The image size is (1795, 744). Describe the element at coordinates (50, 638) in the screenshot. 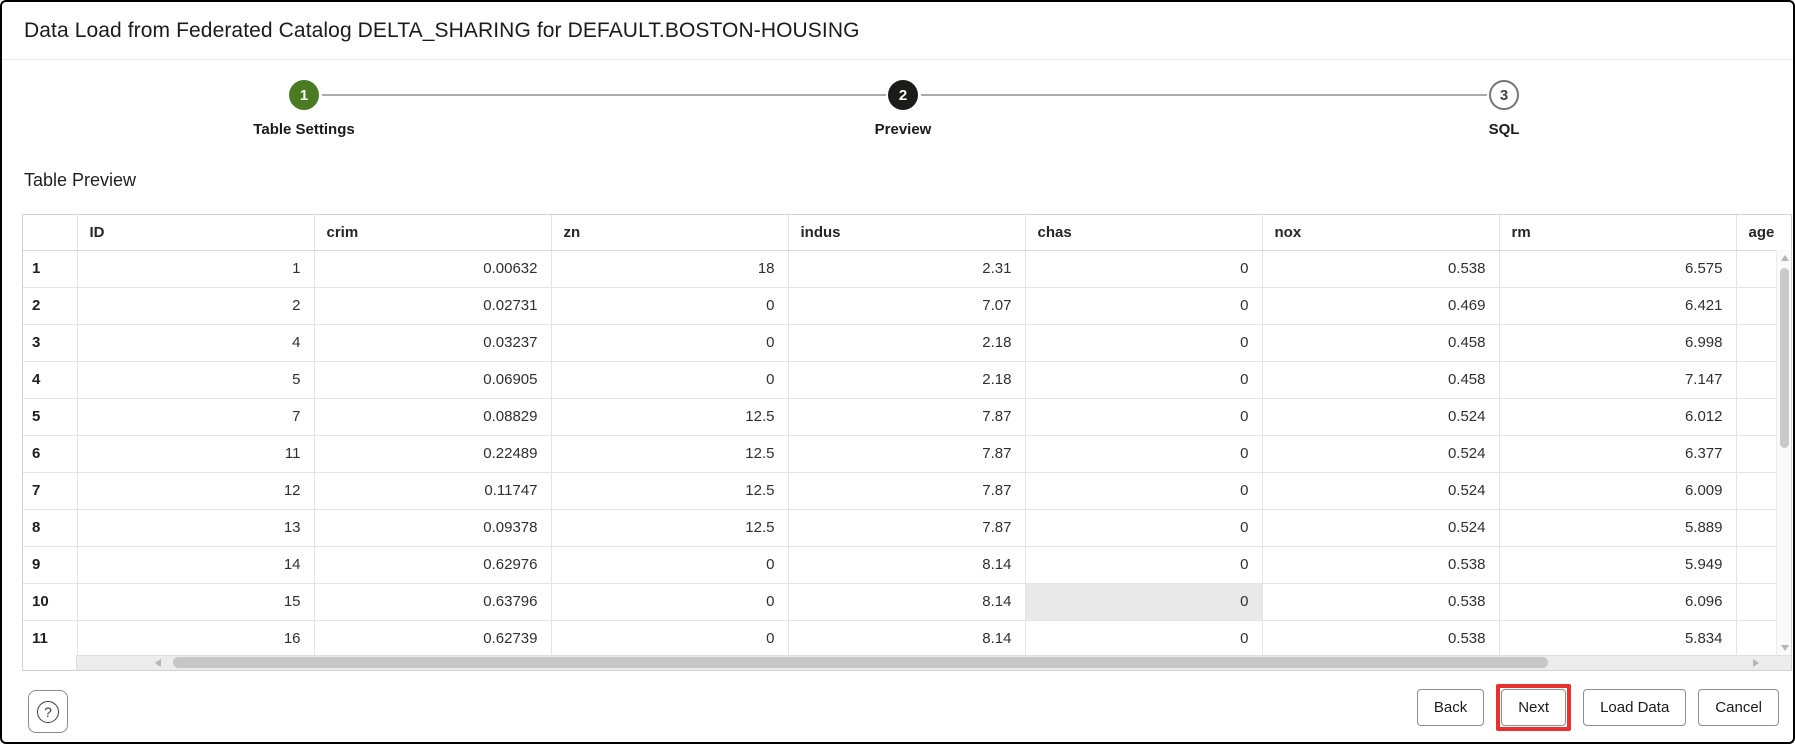

I see `row-number-cell: 11` at that location.